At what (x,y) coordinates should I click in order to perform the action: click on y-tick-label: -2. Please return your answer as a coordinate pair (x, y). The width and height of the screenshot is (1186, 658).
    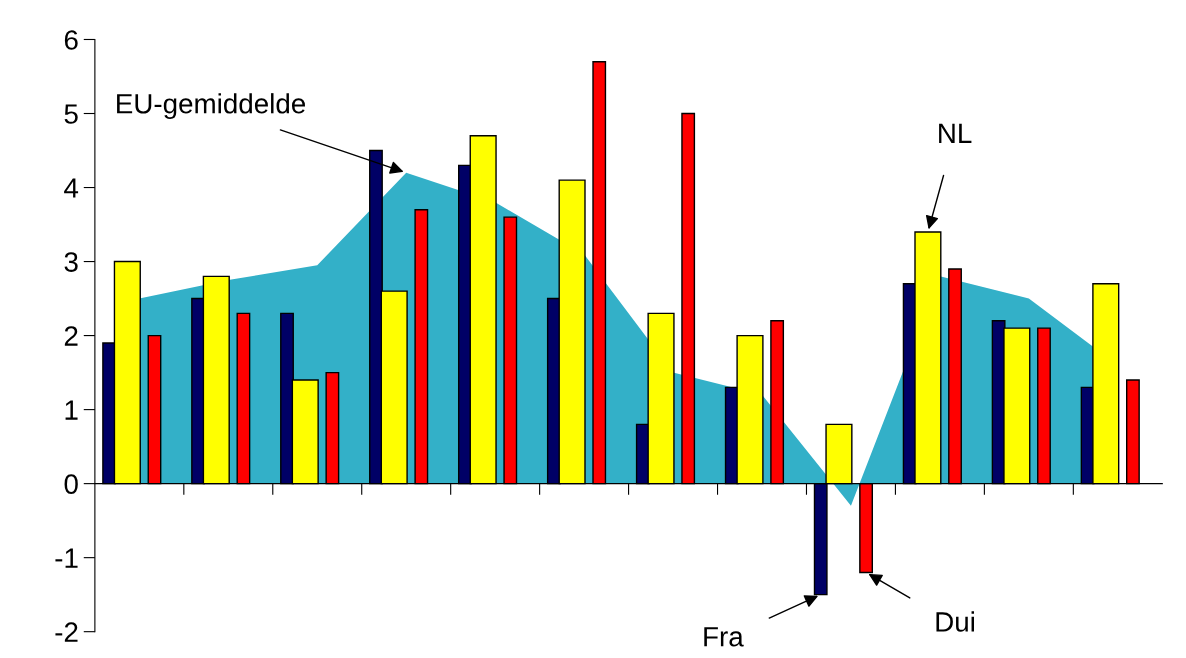
    Looking at the image, I should click on (66, 632).